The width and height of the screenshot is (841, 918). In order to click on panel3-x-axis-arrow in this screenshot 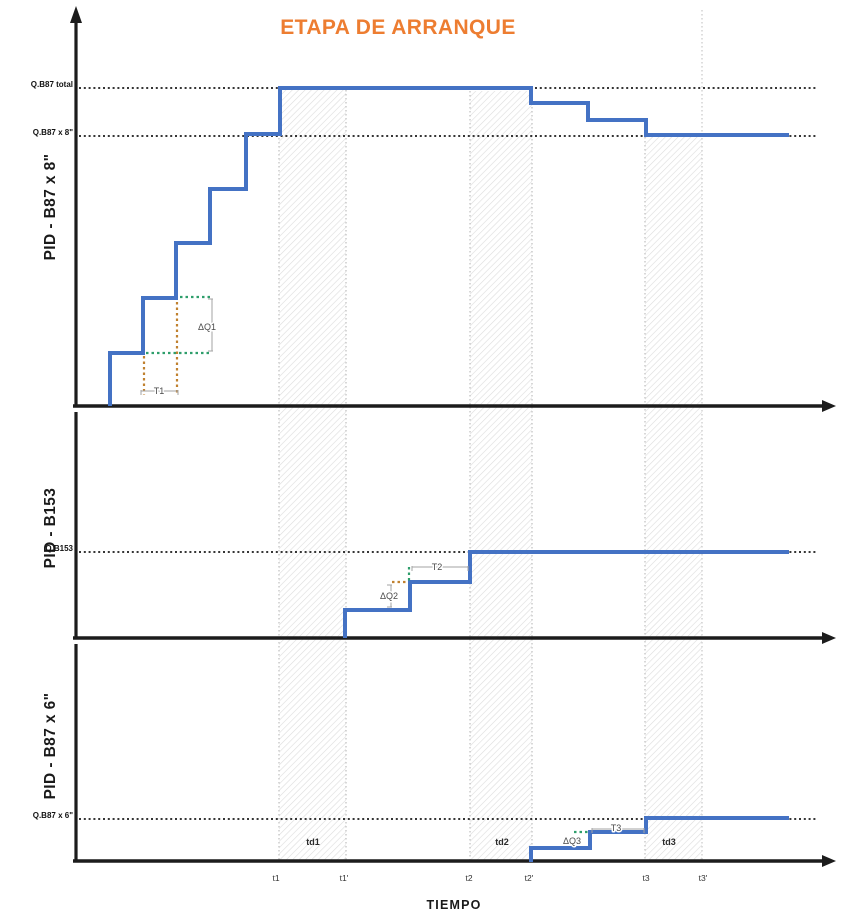, I will do `click(829, 861)`.